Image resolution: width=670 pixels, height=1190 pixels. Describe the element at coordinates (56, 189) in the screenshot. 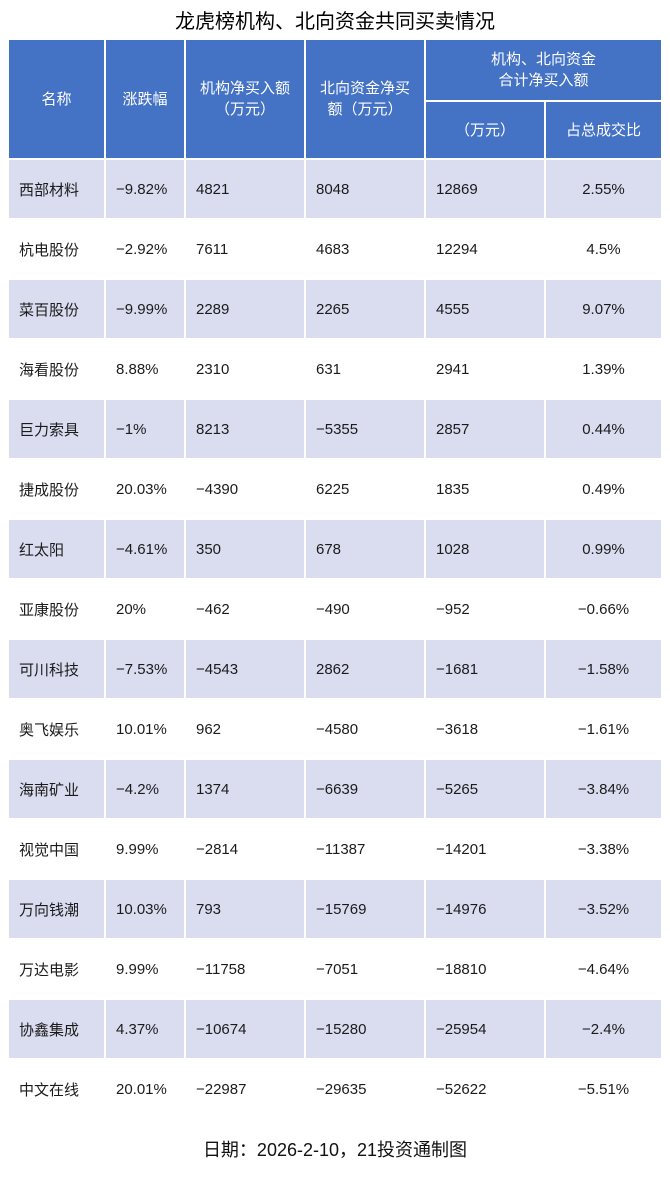

I see `cell-stock-name: 西部材料` at that location.